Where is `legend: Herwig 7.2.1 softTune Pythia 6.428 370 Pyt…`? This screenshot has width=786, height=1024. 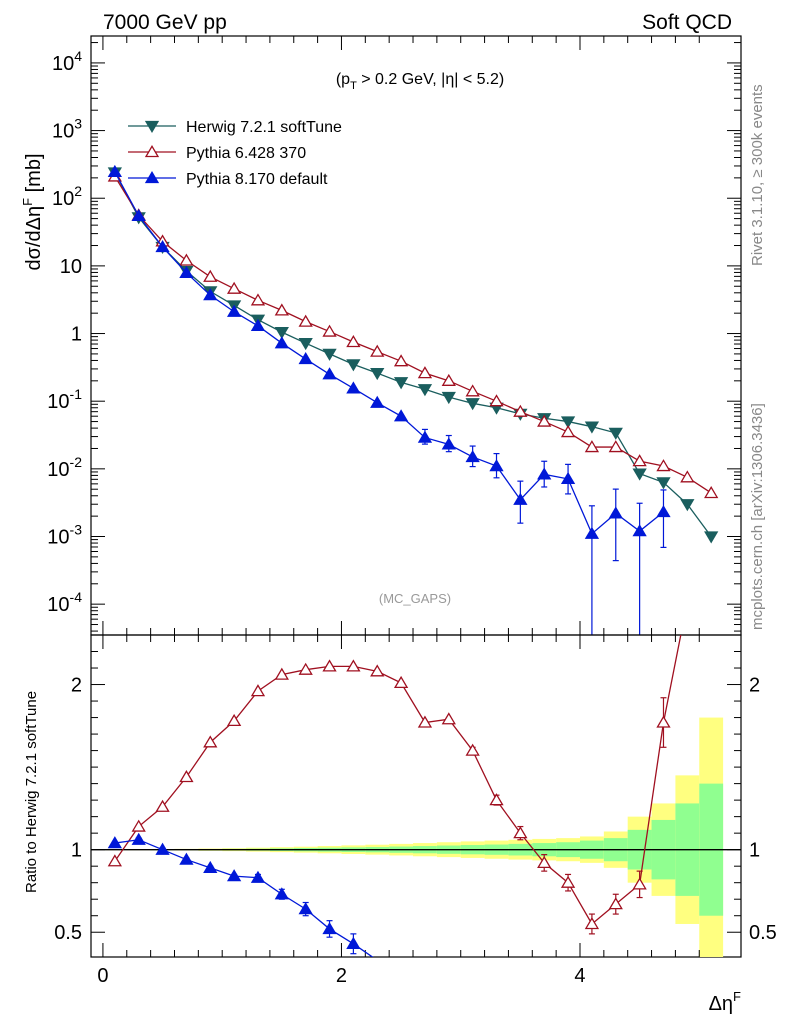
legend: Herwig 7.2.1 softTune Pythia 6.428 370 Pyt… is located at coordinates (235, 153).